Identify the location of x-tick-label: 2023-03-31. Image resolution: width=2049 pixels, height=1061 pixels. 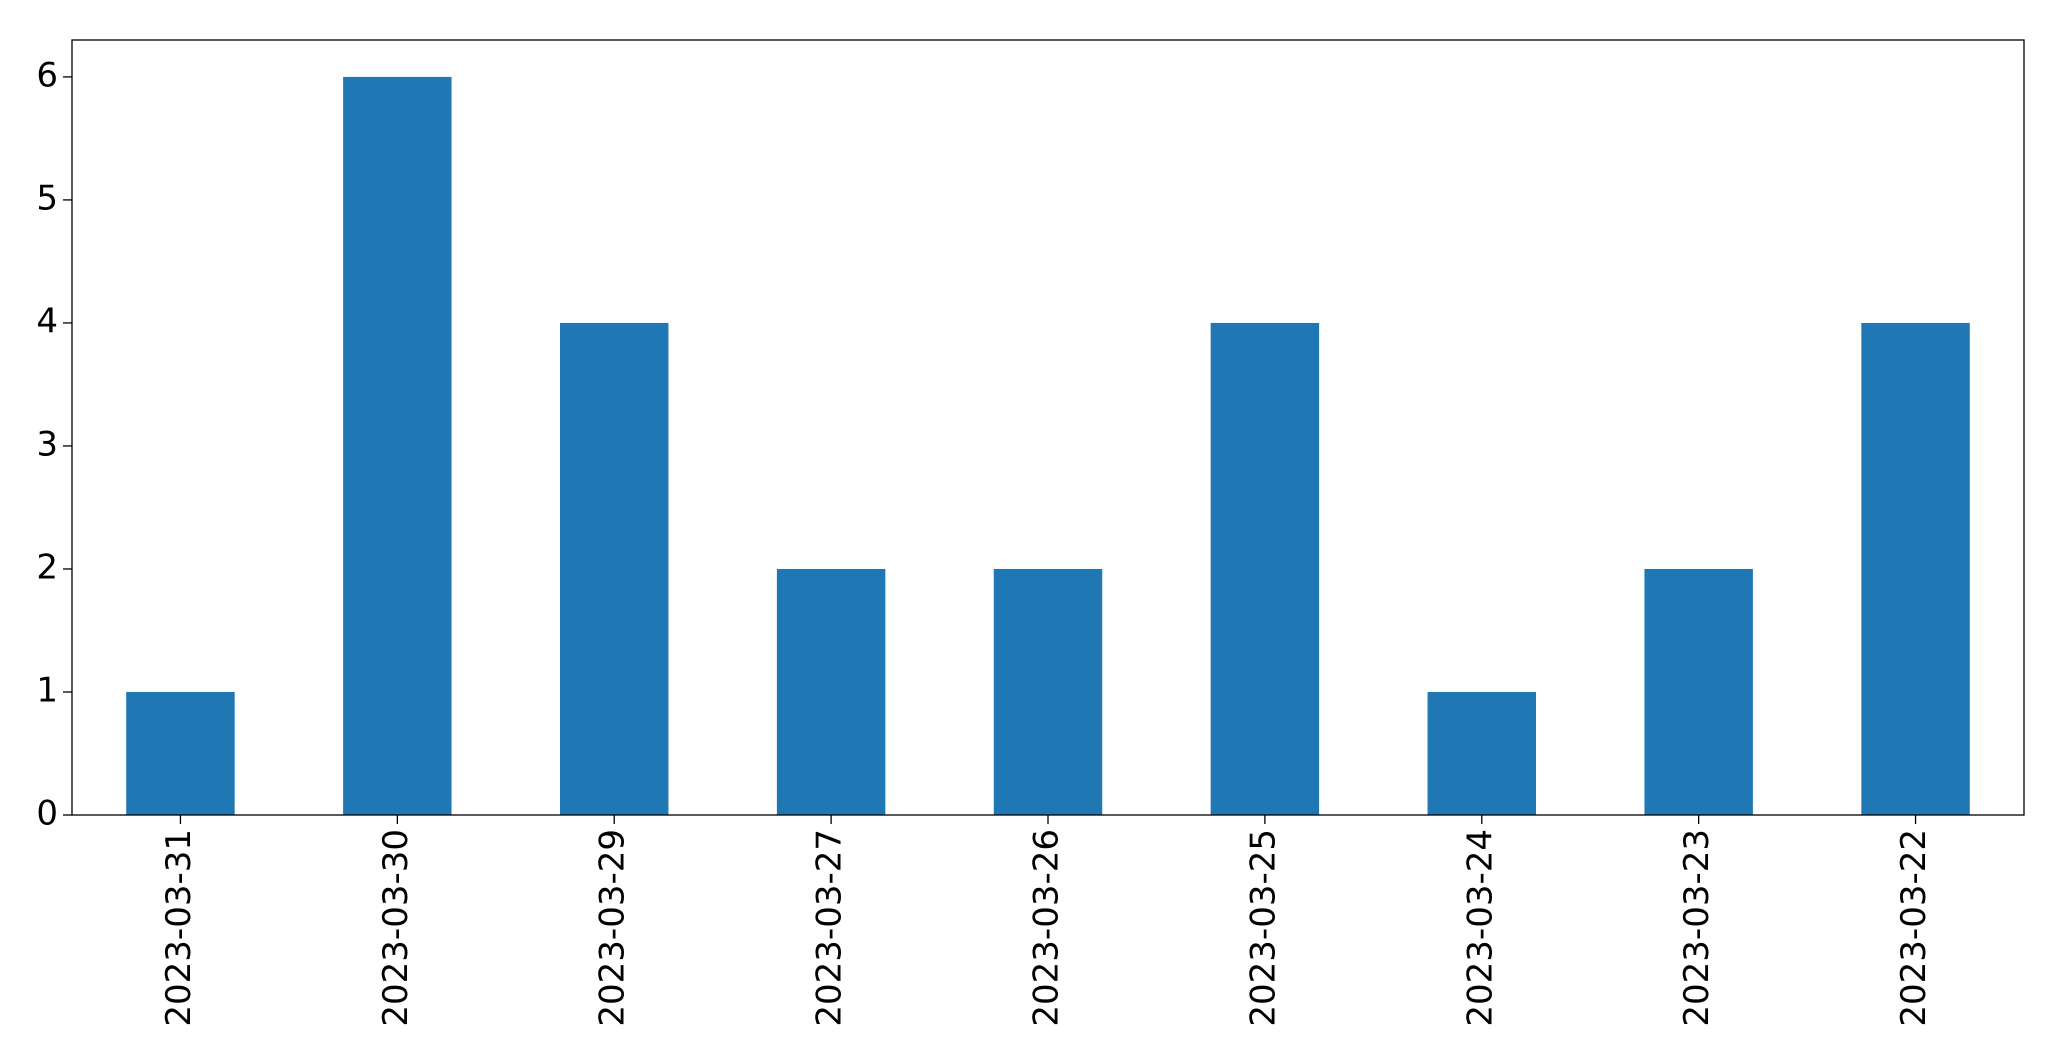
(179, 928).